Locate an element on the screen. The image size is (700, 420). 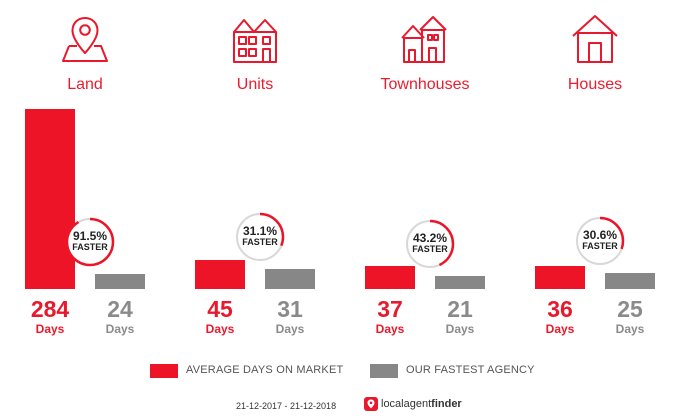
faster-badge-townhouses: 43.2% FASTER is located at coordinates (430, 244).